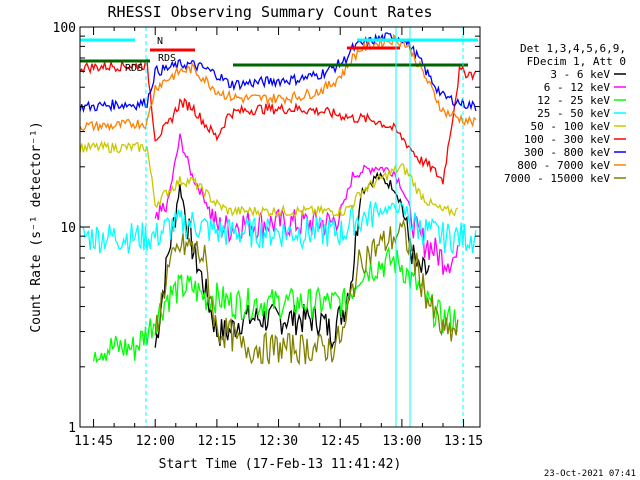  Describe the element at coordinates (577, 87) in the screenshot. I see `legend-label-1: 6 - 12 keV` at that location.